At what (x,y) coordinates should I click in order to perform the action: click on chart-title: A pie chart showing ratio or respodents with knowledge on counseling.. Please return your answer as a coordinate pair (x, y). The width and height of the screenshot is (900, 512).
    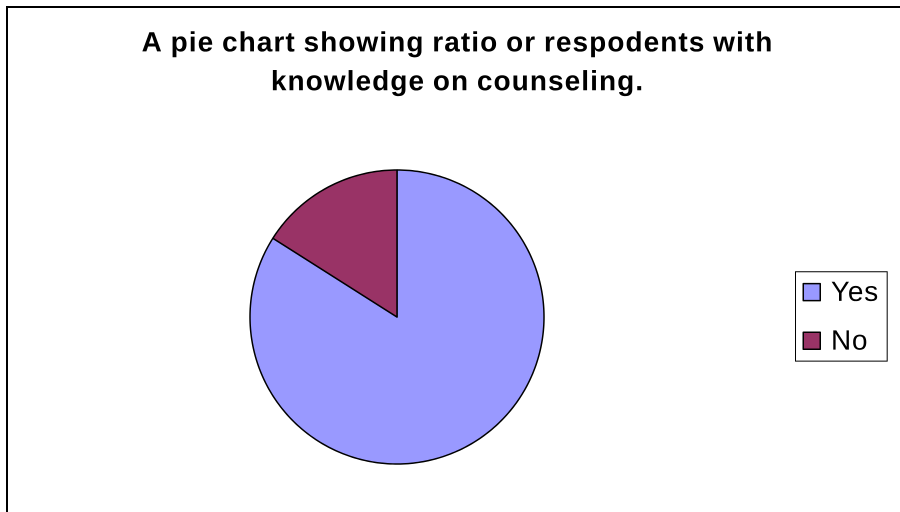
    Looking at the image, I should click on (456, 63).